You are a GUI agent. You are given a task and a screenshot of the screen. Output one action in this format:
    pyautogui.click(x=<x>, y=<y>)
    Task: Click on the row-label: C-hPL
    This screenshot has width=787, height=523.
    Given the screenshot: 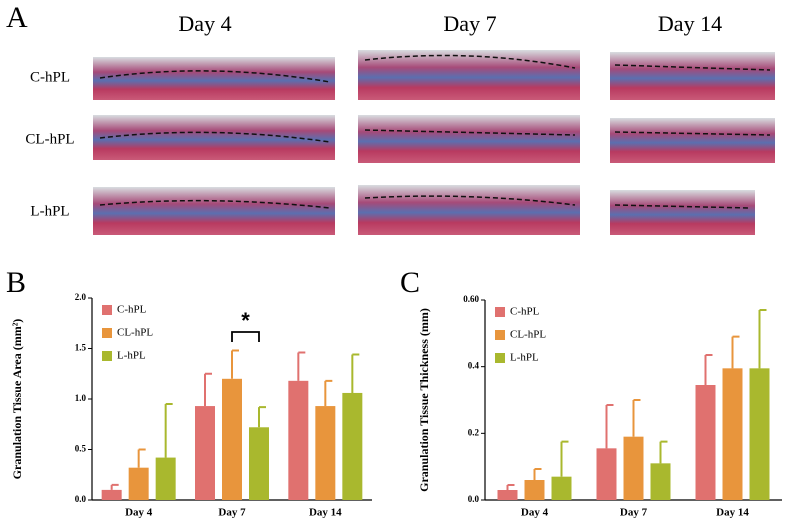 What is the action you would take?
    pyautogui.click(x=50, y=77)
    